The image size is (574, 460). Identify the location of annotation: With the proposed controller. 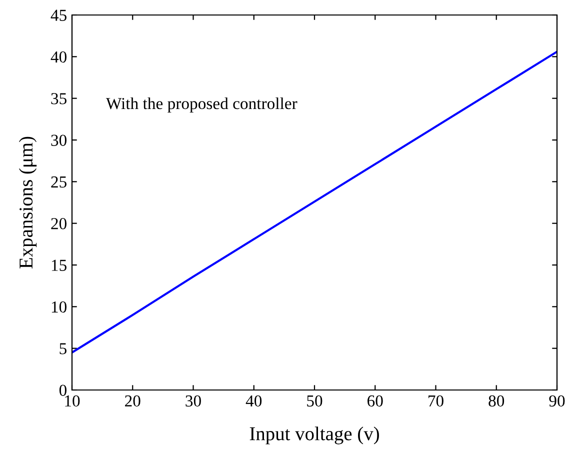
(202, 105).